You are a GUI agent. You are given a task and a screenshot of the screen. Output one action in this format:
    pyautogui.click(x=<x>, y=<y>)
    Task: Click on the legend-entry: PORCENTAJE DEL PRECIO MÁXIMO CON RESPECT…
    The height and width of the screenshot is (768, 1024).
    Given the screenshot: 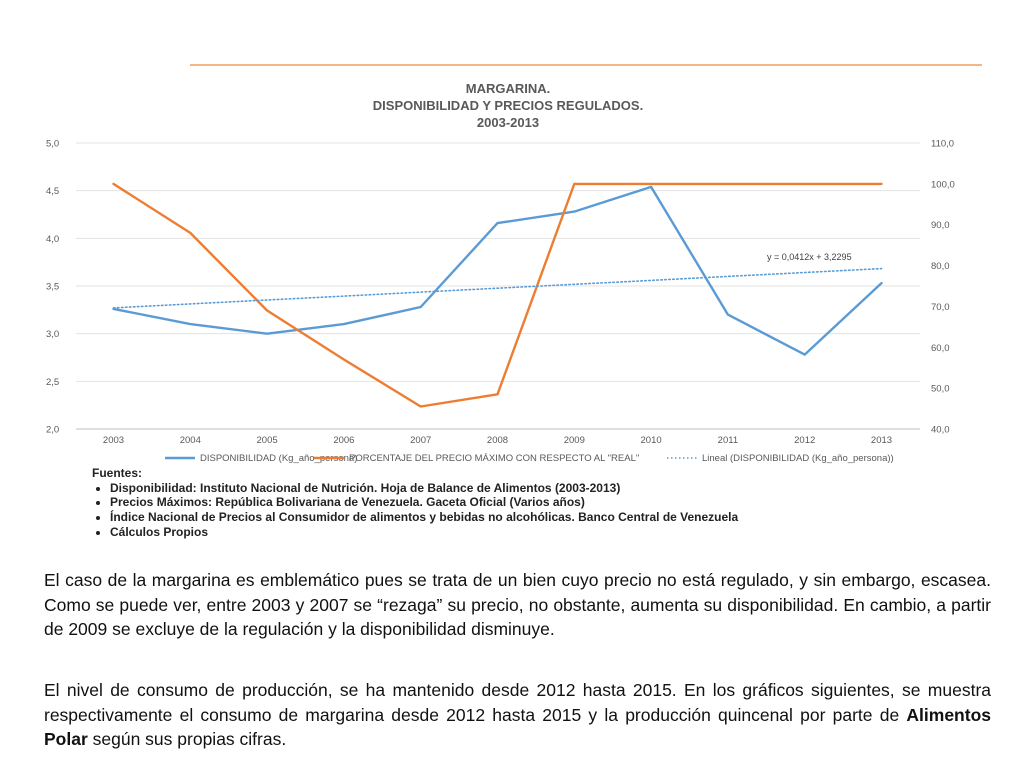 What is the action you would take?
    pyautogui.click(x=494, y=458)
    